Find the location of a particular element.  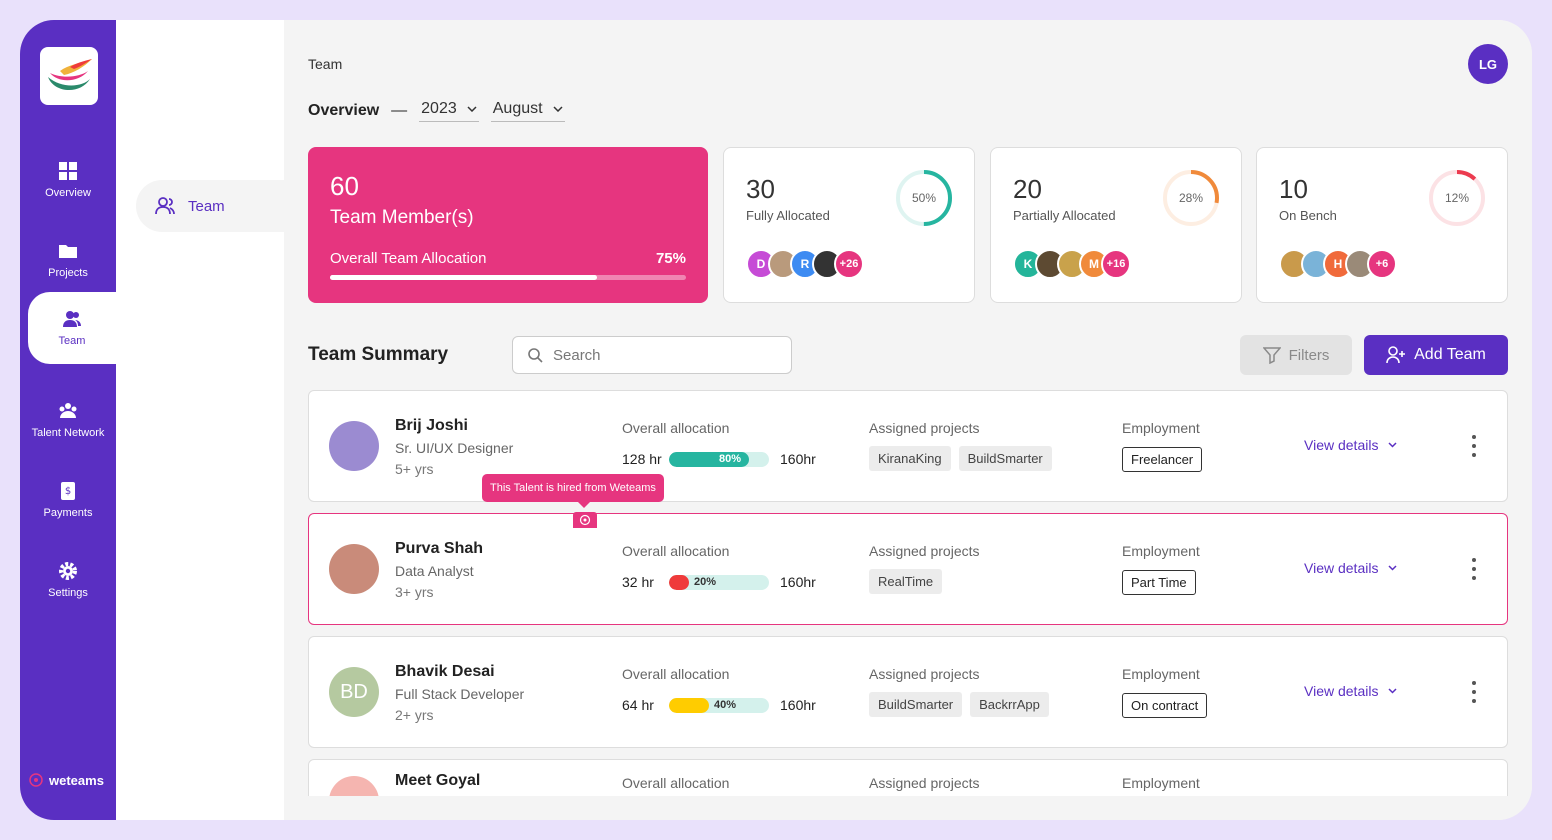

user-avatar: LG is located at coordinates (1488, 64).